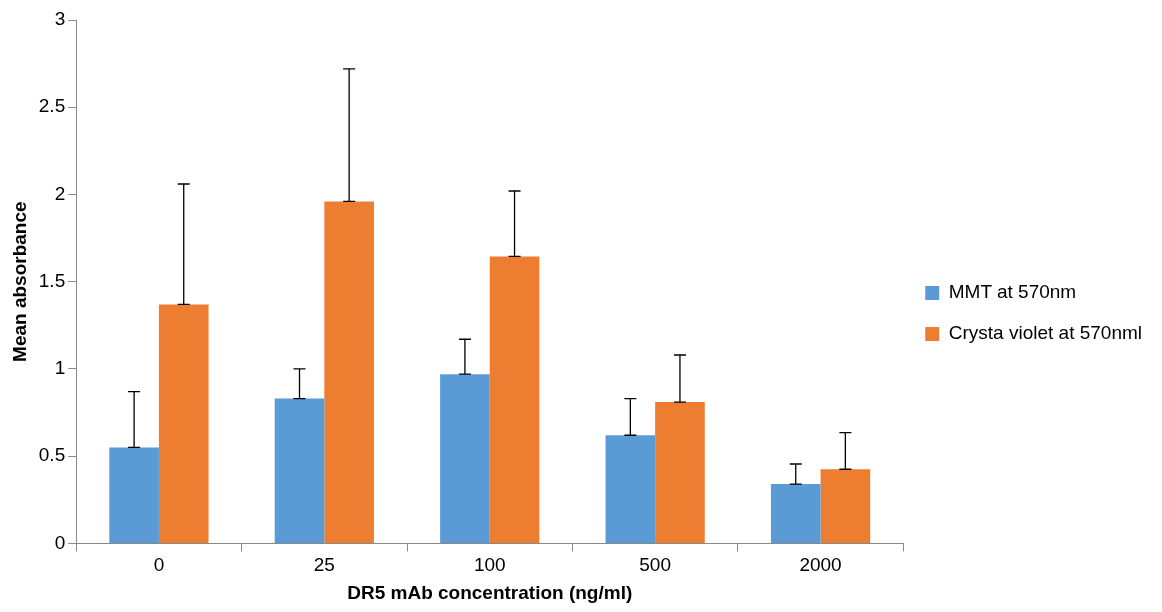  Describe the element at coordinates (489, 565) in the screenshot. I see `x-tick-label: 100` at that location.